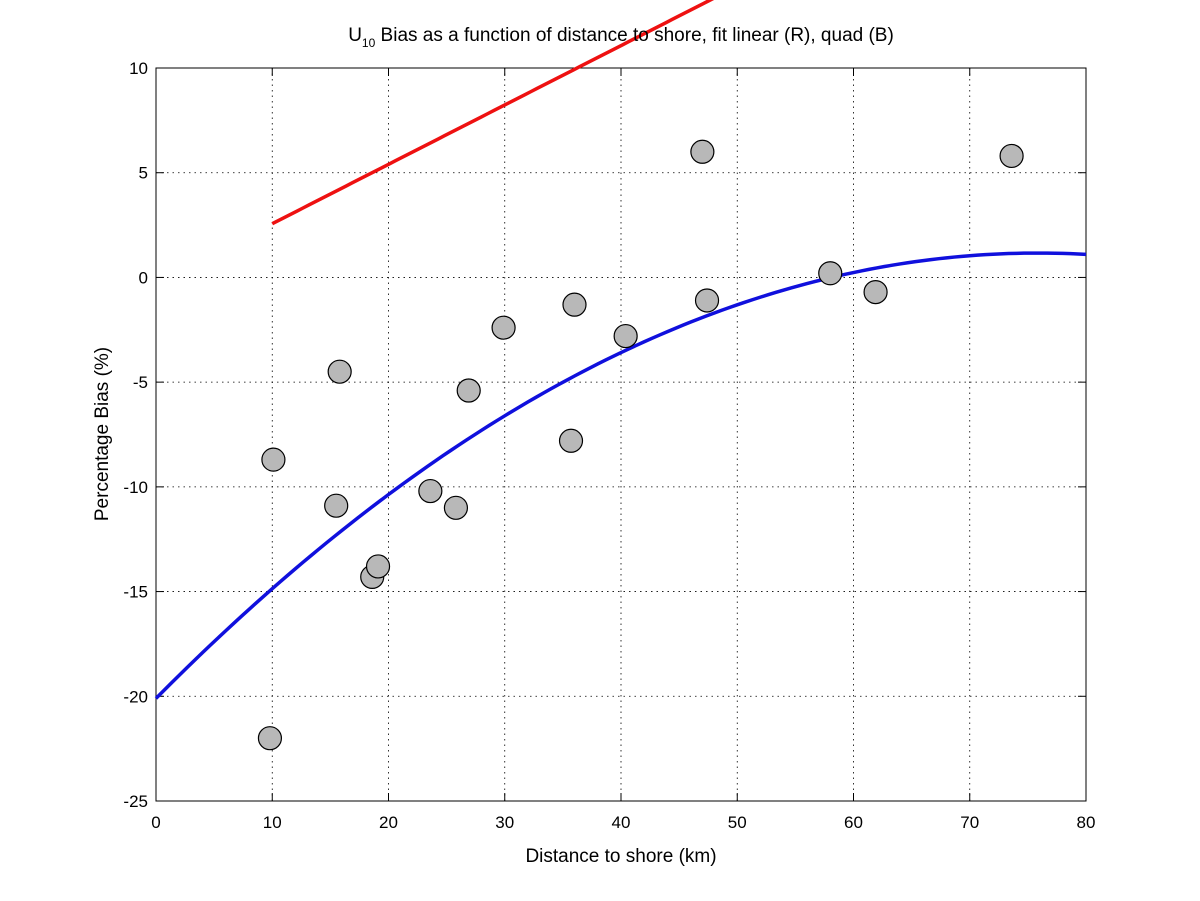 The image size is (1200, 901). I want to click on x-axis-label: Distance to shore (km), so click(620, 856).